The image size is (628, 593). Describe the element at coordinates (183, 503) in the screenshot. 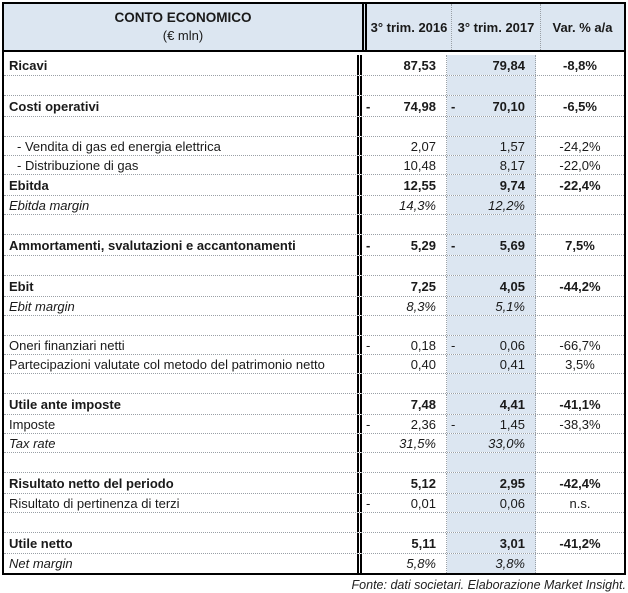

I see `row-label: Risultato di pertinenza di terzi` at that location.